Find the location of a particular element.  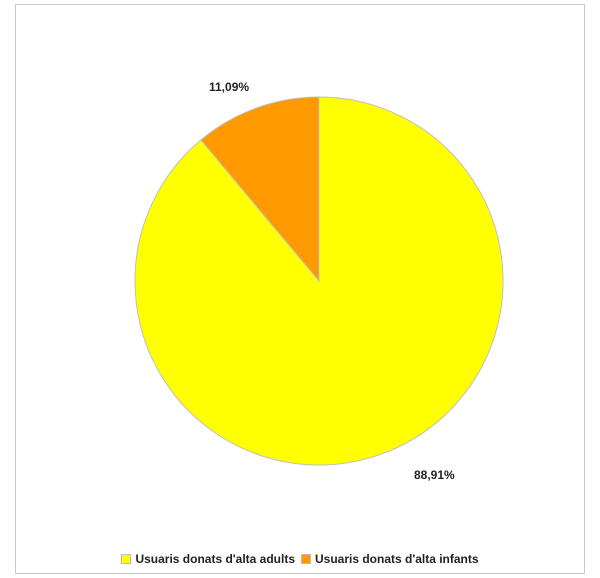

legend-item-infants: Usuaris donats d'alta infants is located at coordinates (390, 559).